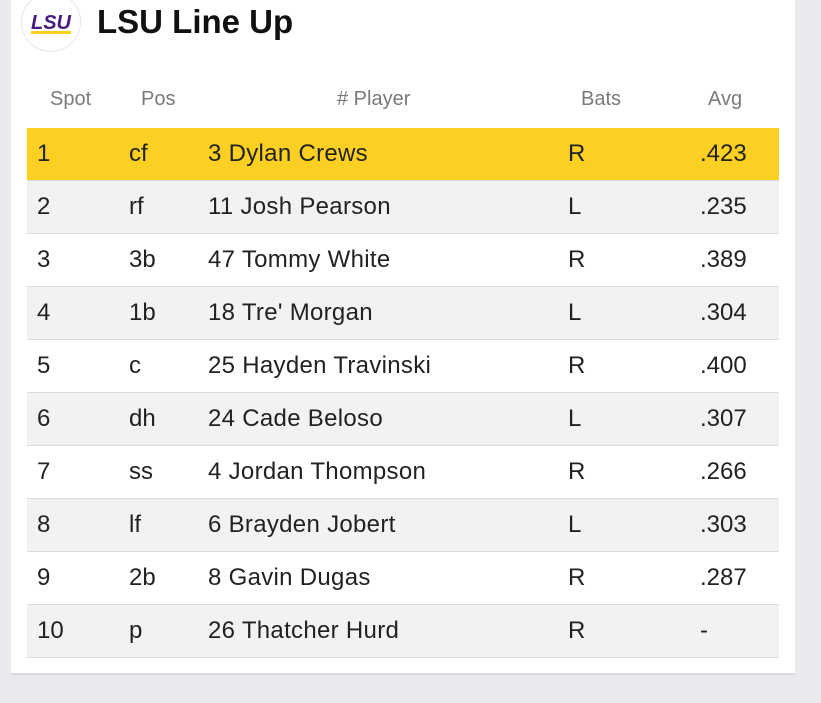 This screenshot has width=821, height=703. Describe the element at coordinates (304, 630) in the screenshot. I see `cell-player: 26 Thatcher Hurd` at that location.